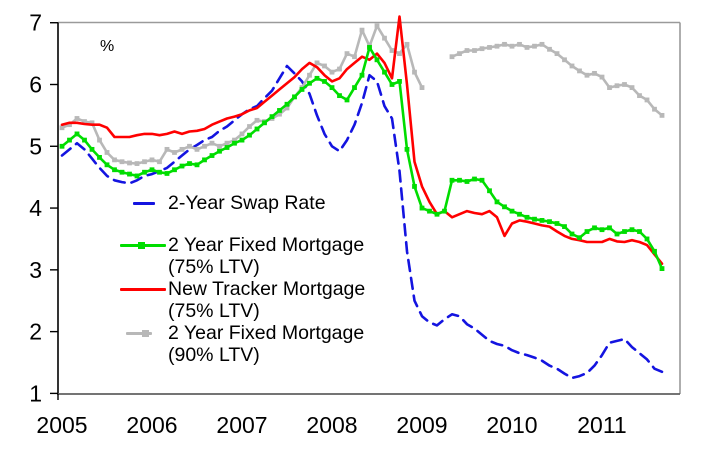  I want to click on legend-label-fixed-90-line2: (90% LTV), so click(214, 355).